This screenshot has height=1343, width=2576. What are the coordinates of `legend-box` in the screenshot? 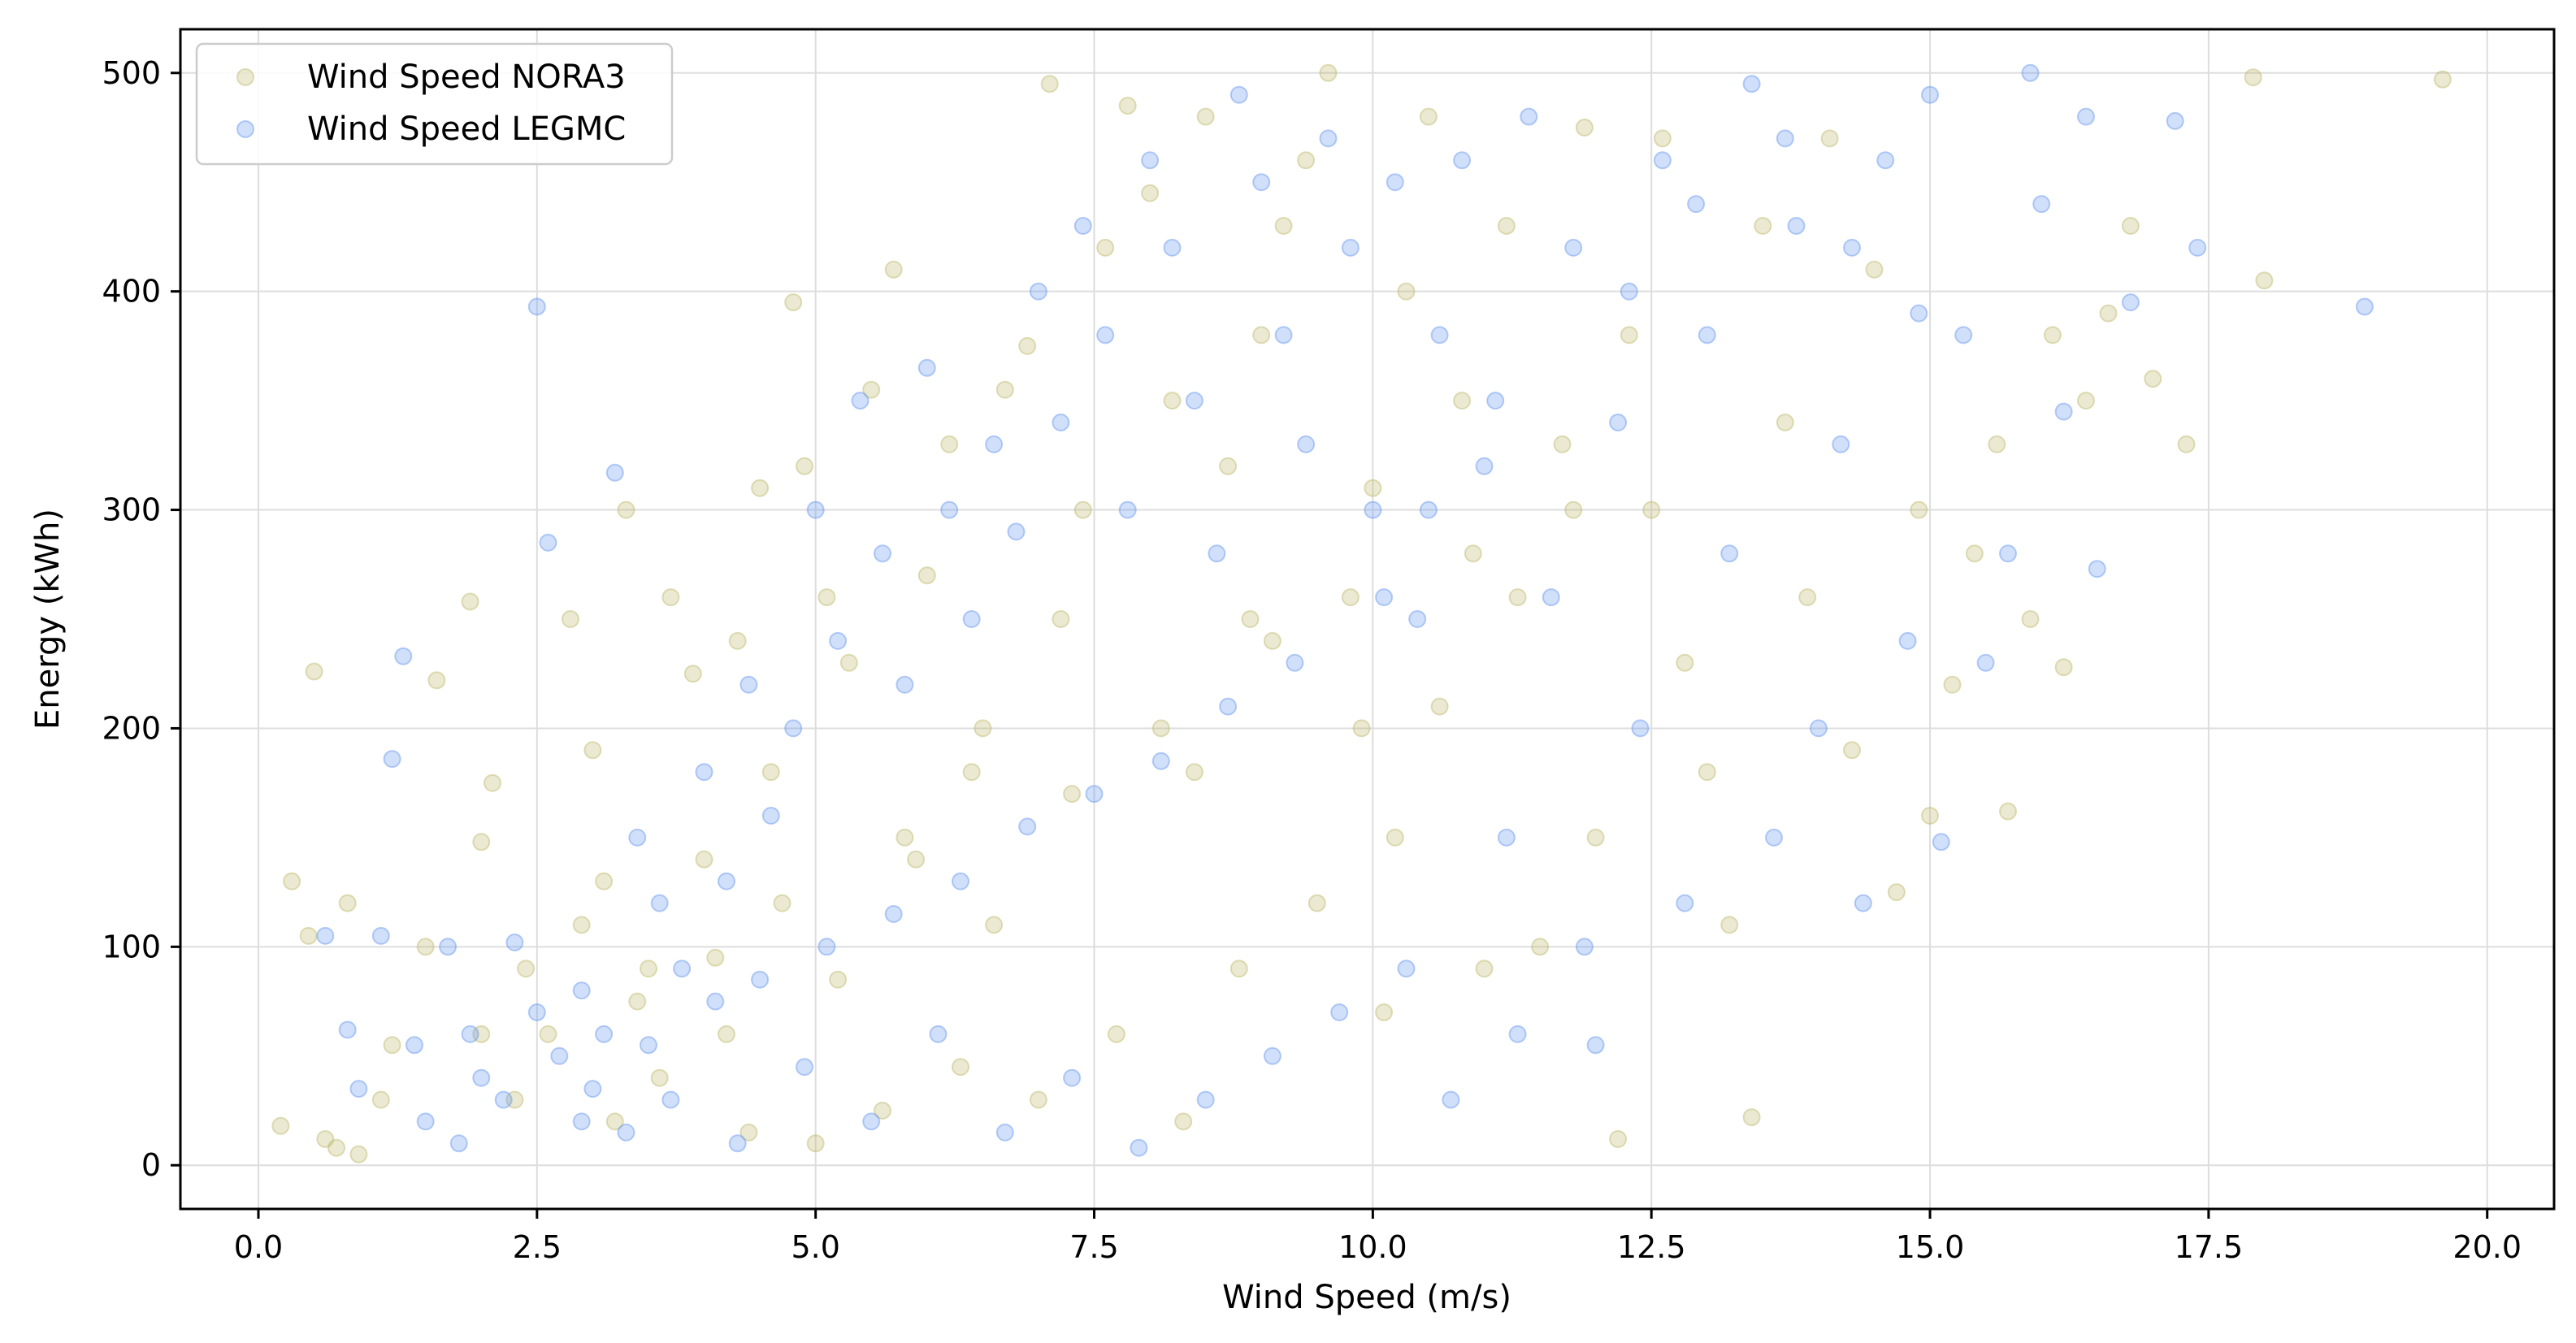 It's located at (434, 104).